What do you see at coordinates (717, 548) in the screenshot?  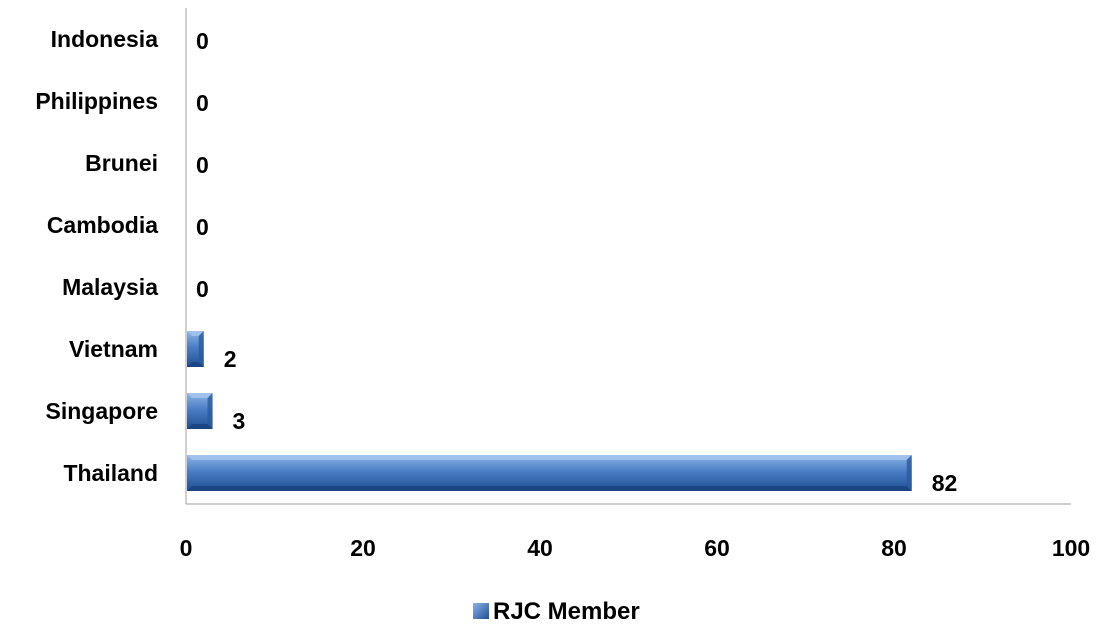 I see `x-tick-label-60: 60` at bounding box center [717, 548].